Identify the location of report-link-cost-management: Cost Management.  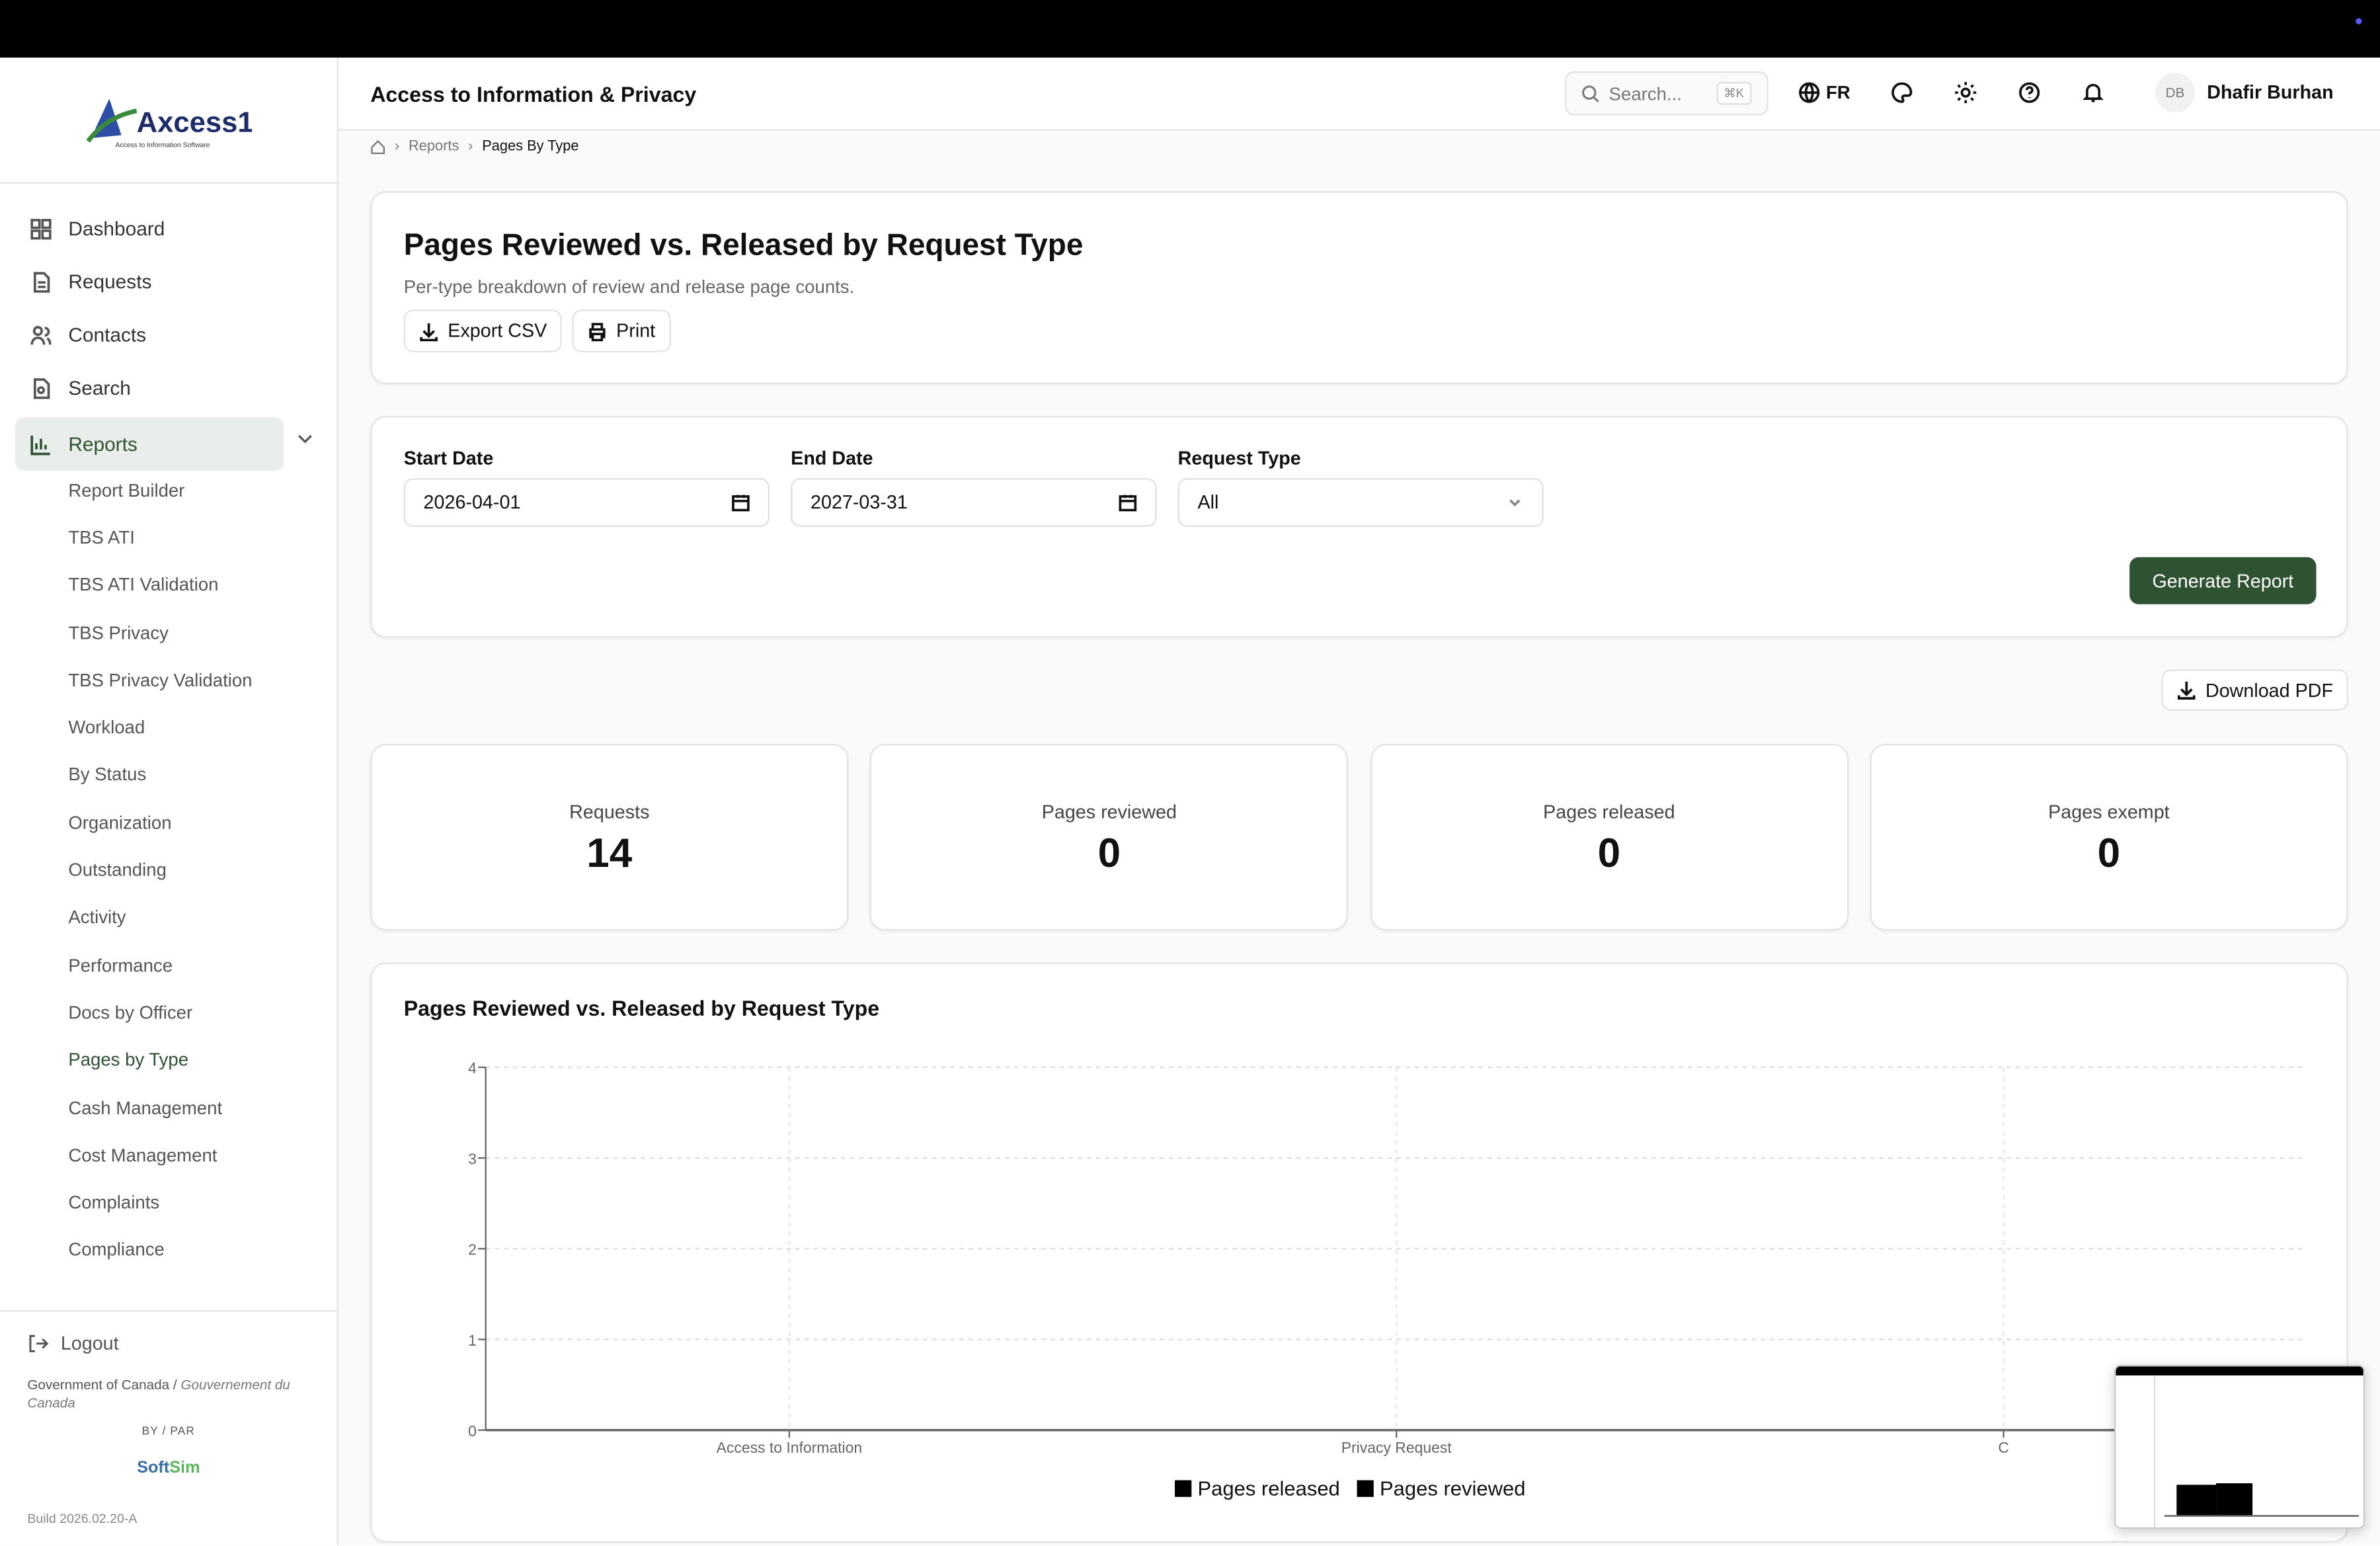
(143, 1155).